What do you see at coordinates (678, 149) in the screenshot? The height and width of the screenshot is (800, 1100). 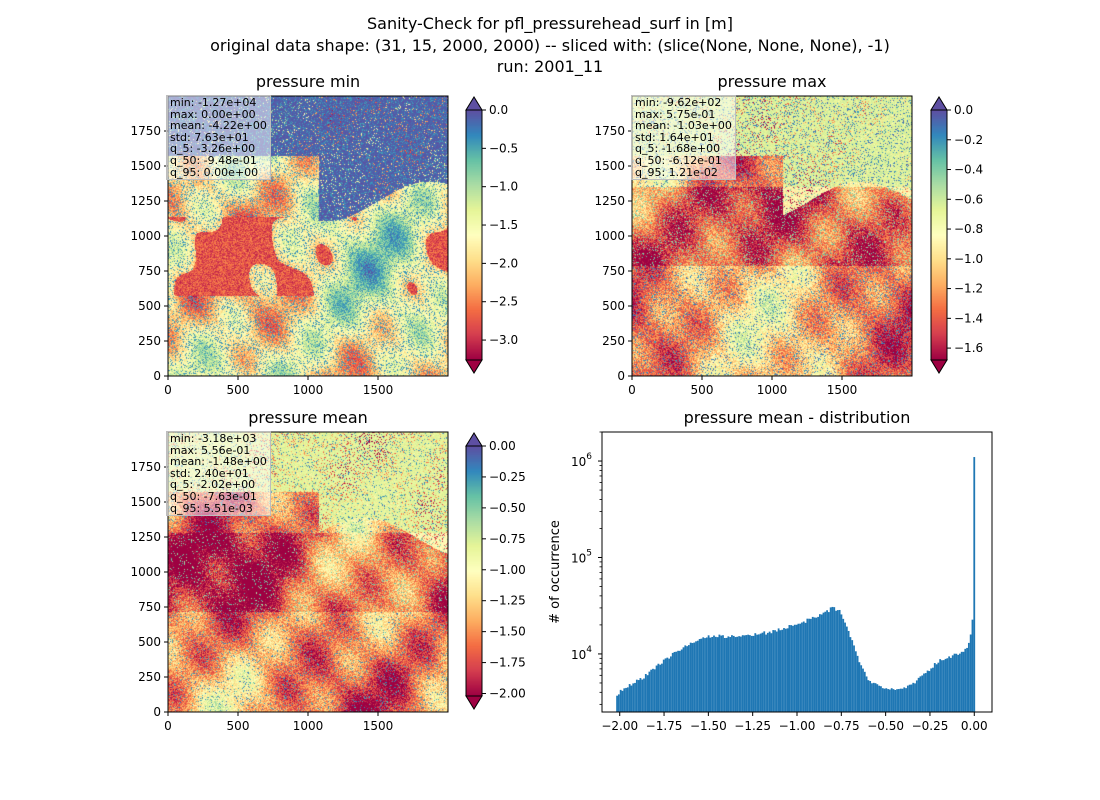 I see `stat-line: q_5: -1.68e+00` at bounding box center [678, 149].